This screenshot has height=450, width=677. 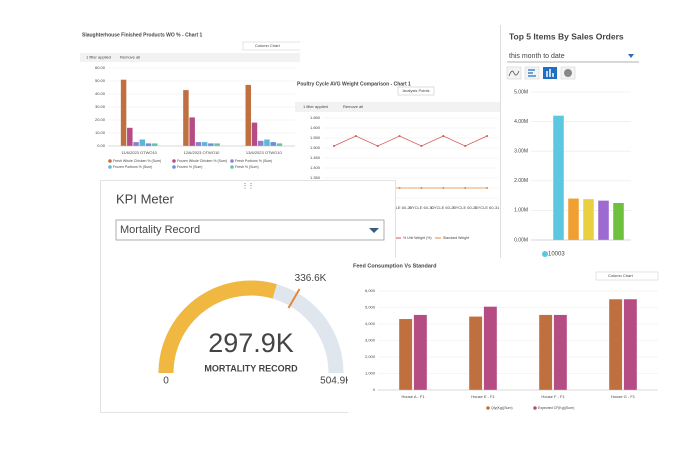 What do you see at coordinates (521, 181) in the screenshot?
I see `y-tick-label: 2.00M` at bounding box center [521, 181].